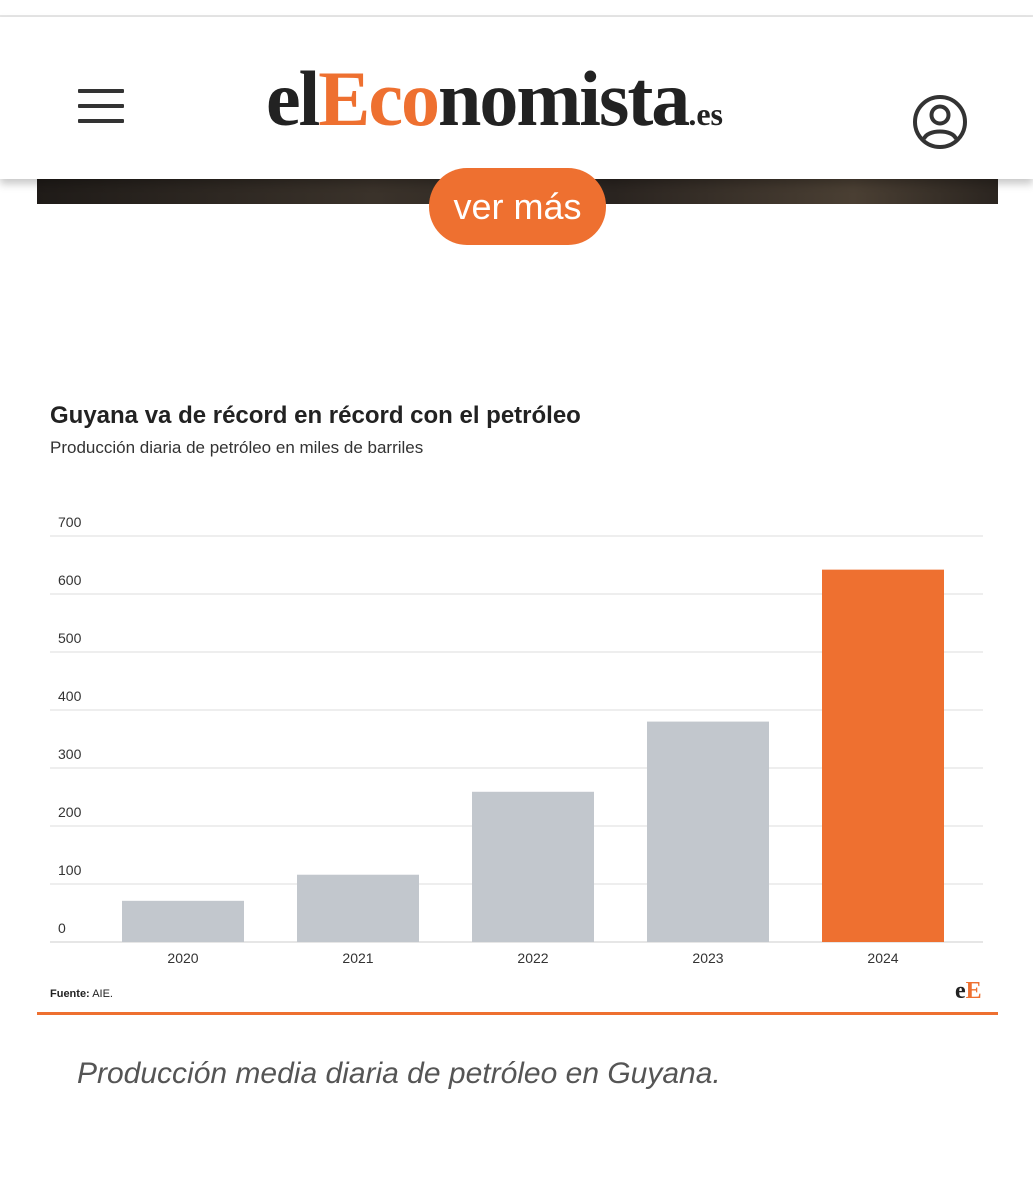 The image size is (1033, 1200). I want to click on logo-nomista: nomista, so click(563, 98).